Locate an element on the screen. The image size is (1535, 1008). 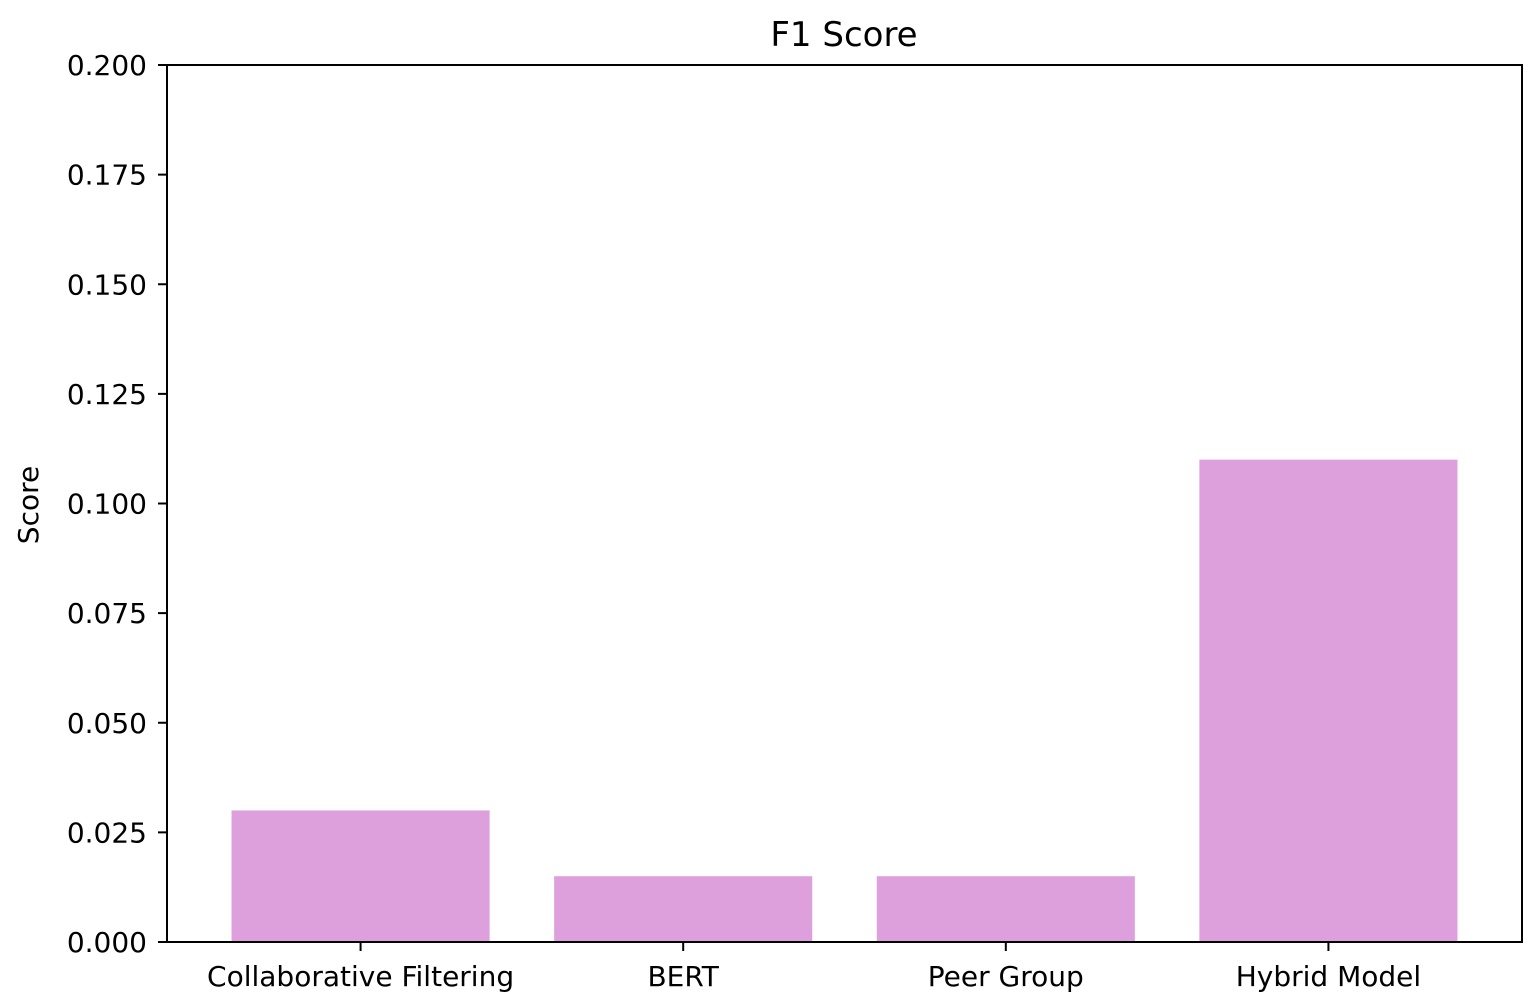
y-tick-label: 0.025 is located at coordinates (107, 832).